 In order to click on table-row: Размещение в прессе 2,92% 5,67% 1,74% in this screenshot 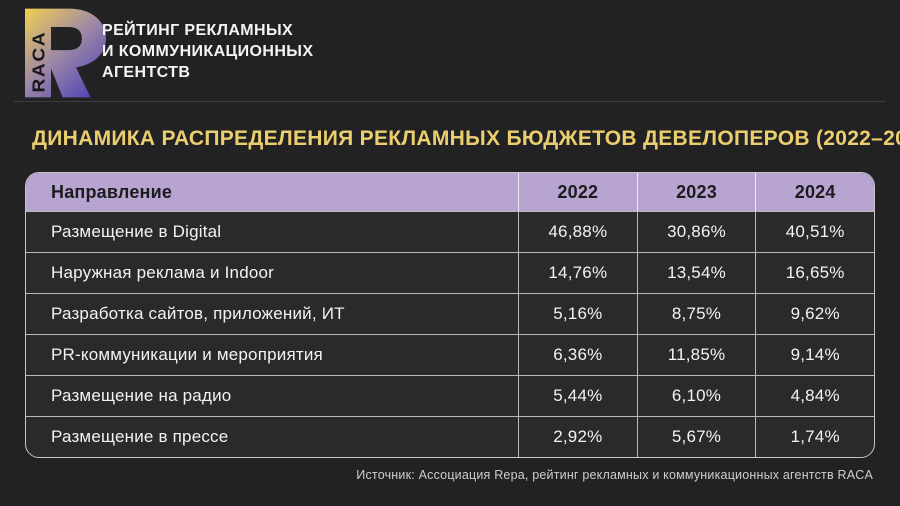, I will do `click(450, 436)`.